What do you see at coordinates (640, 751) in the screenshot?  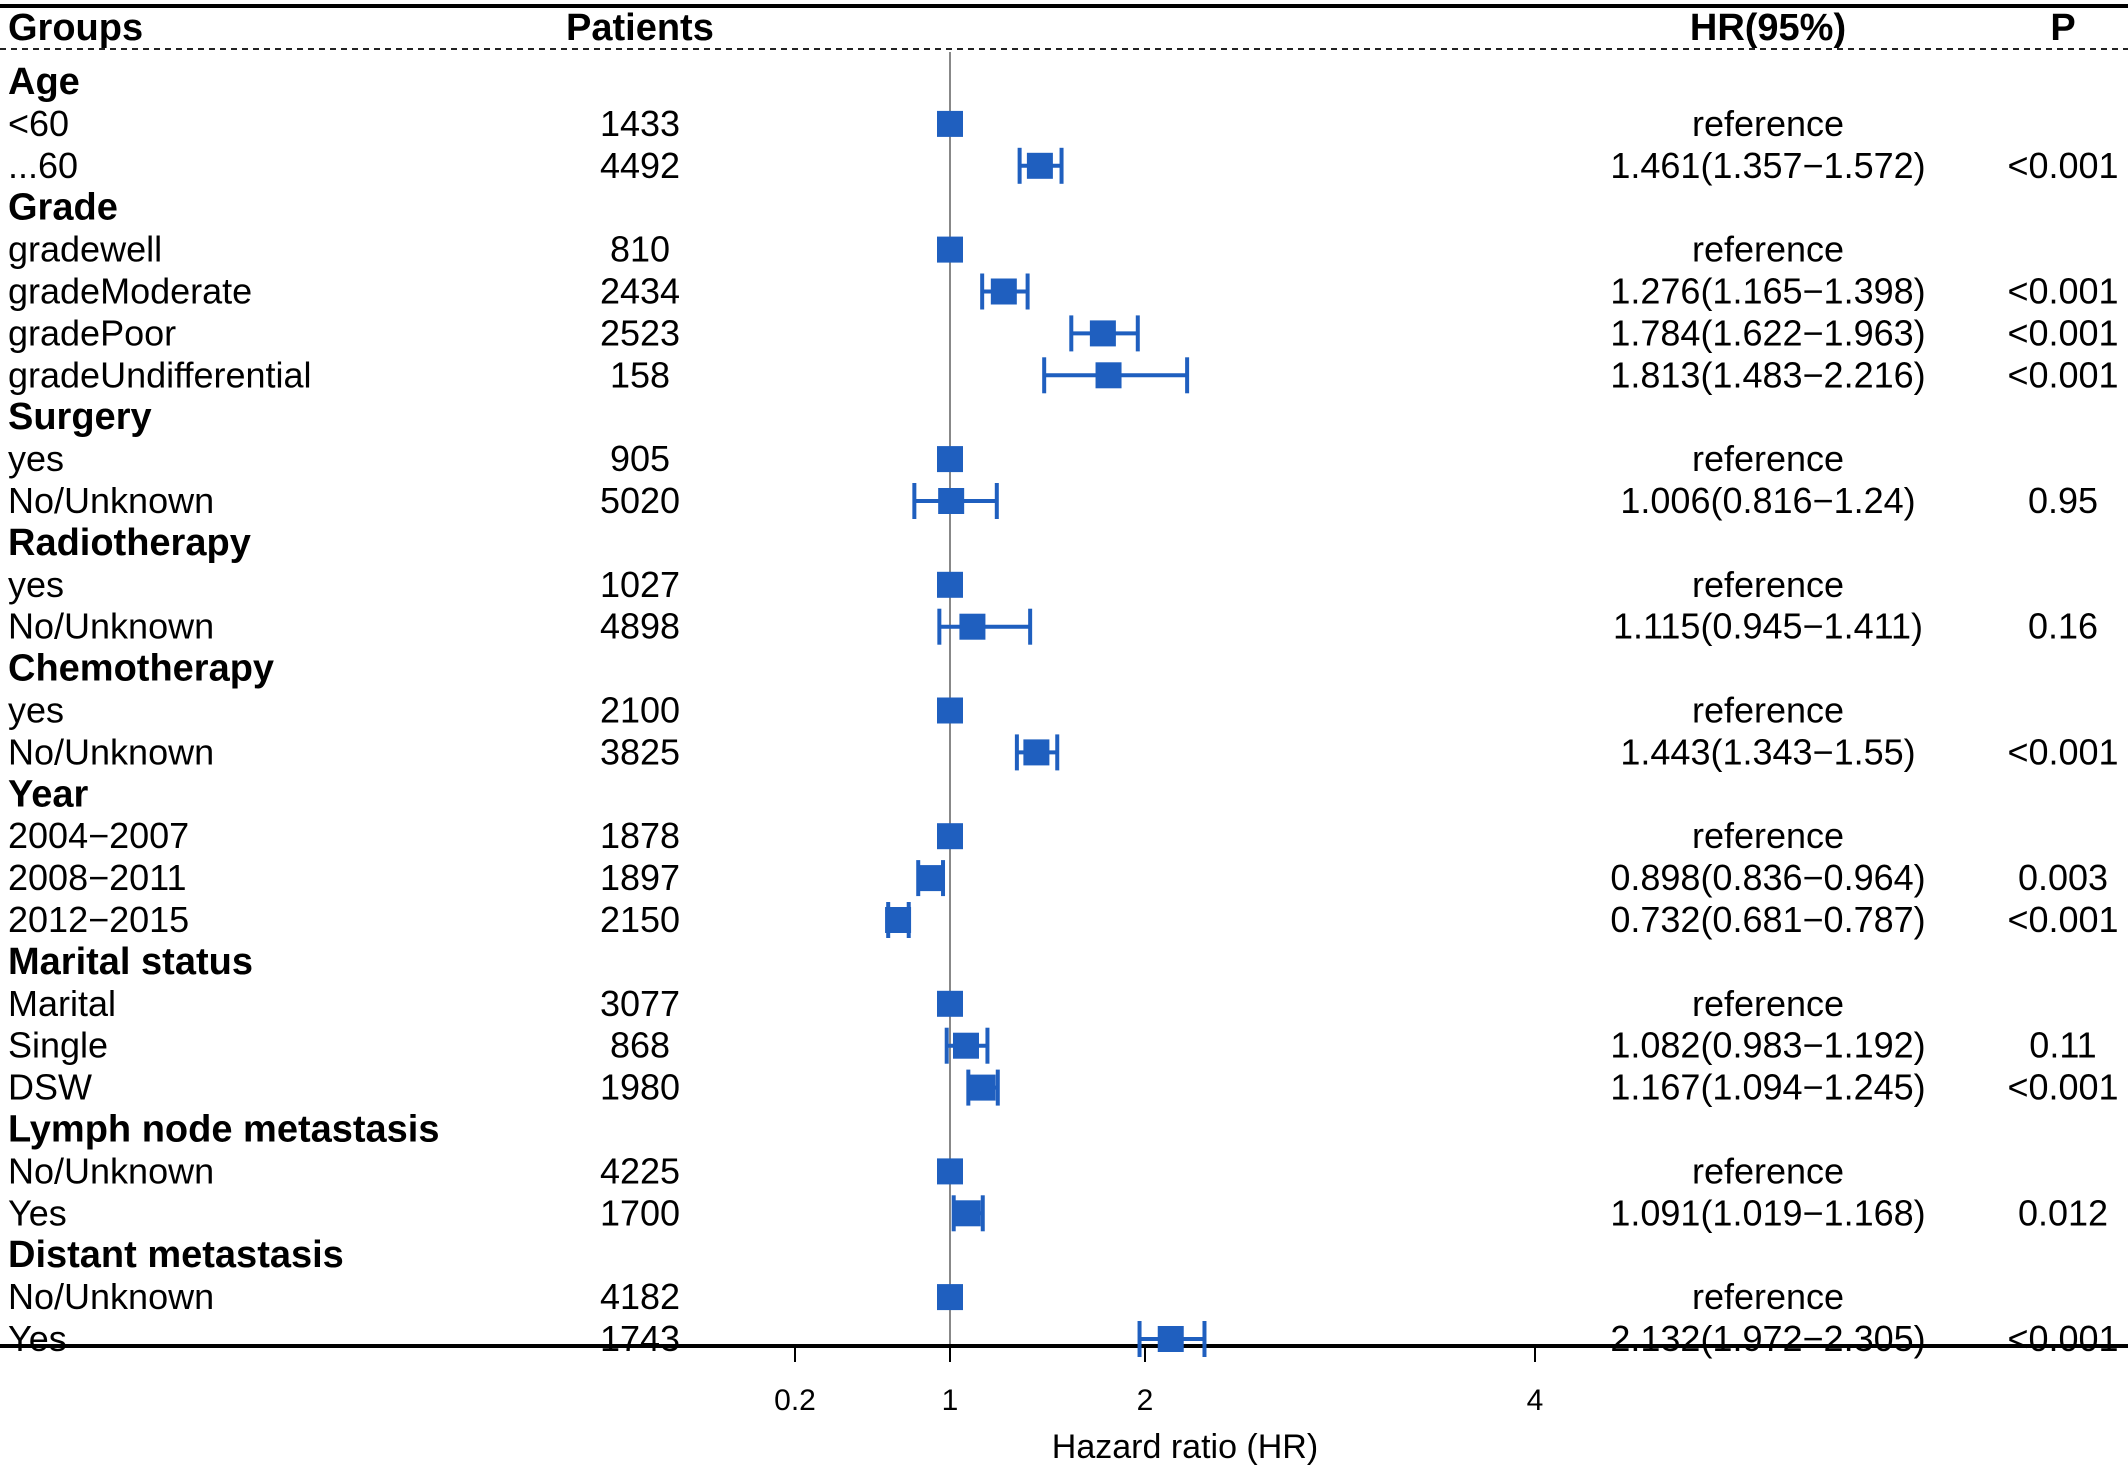 I see `row-patients: 3825` at bounding box center [640, 751].